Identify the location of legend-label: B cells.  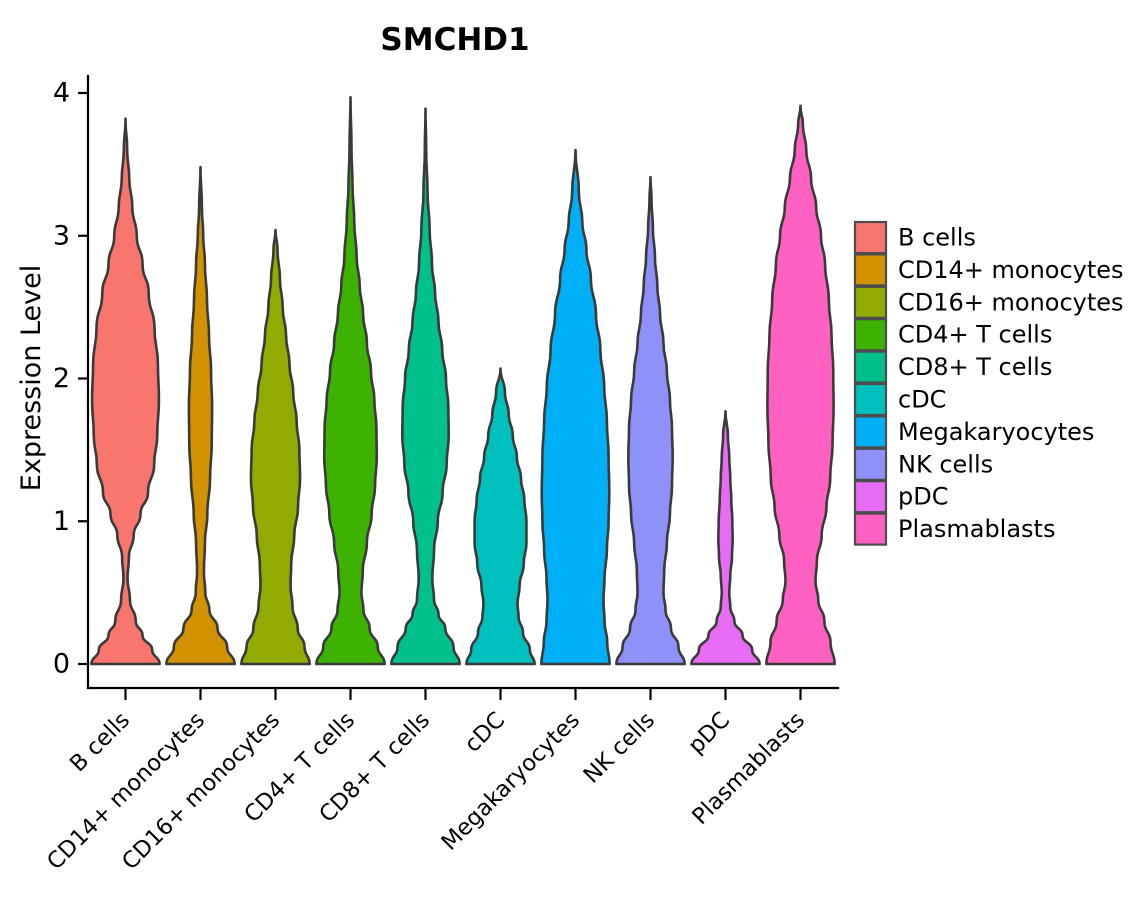
(937, 238).